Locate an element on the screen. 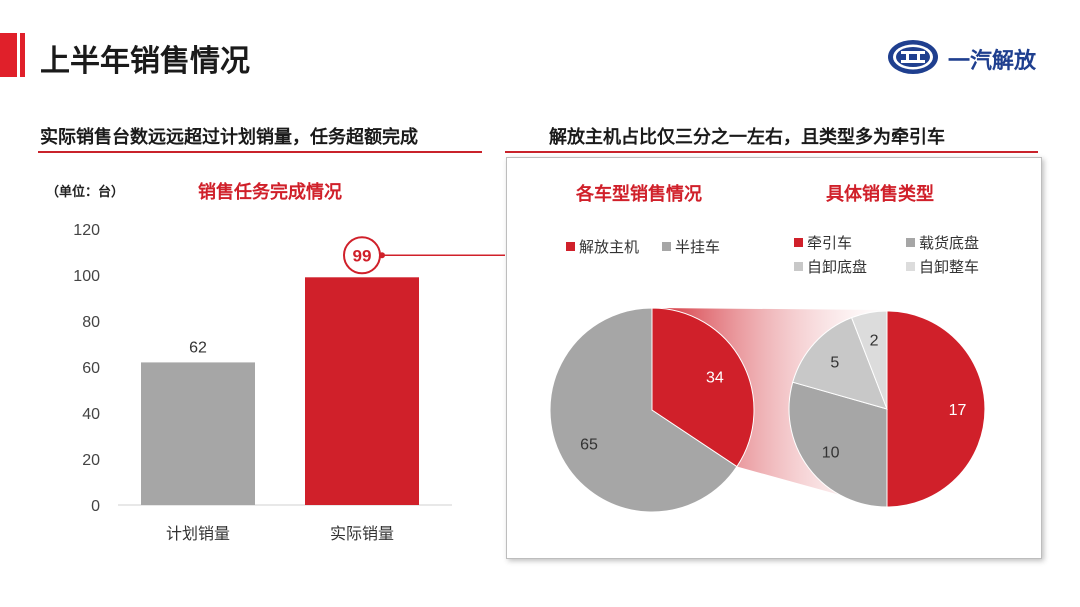 This screenshot has height=607, width=1080. legend-label: 载货底盘 is located at coordinates (949, 243).